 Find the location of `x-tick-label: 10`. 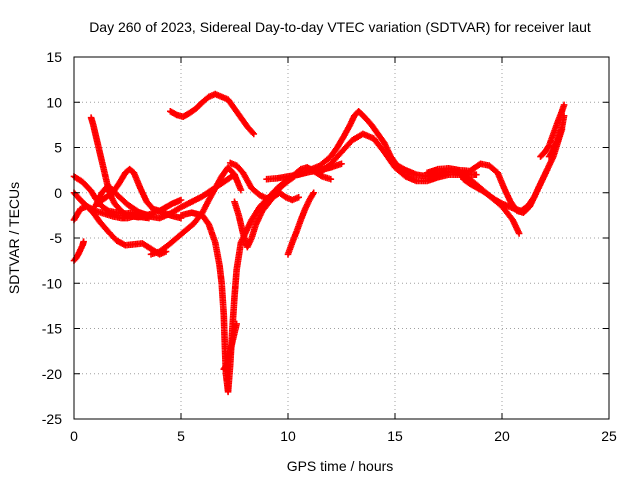

x-tick-label: 10 is located at coordinates (288, 436).